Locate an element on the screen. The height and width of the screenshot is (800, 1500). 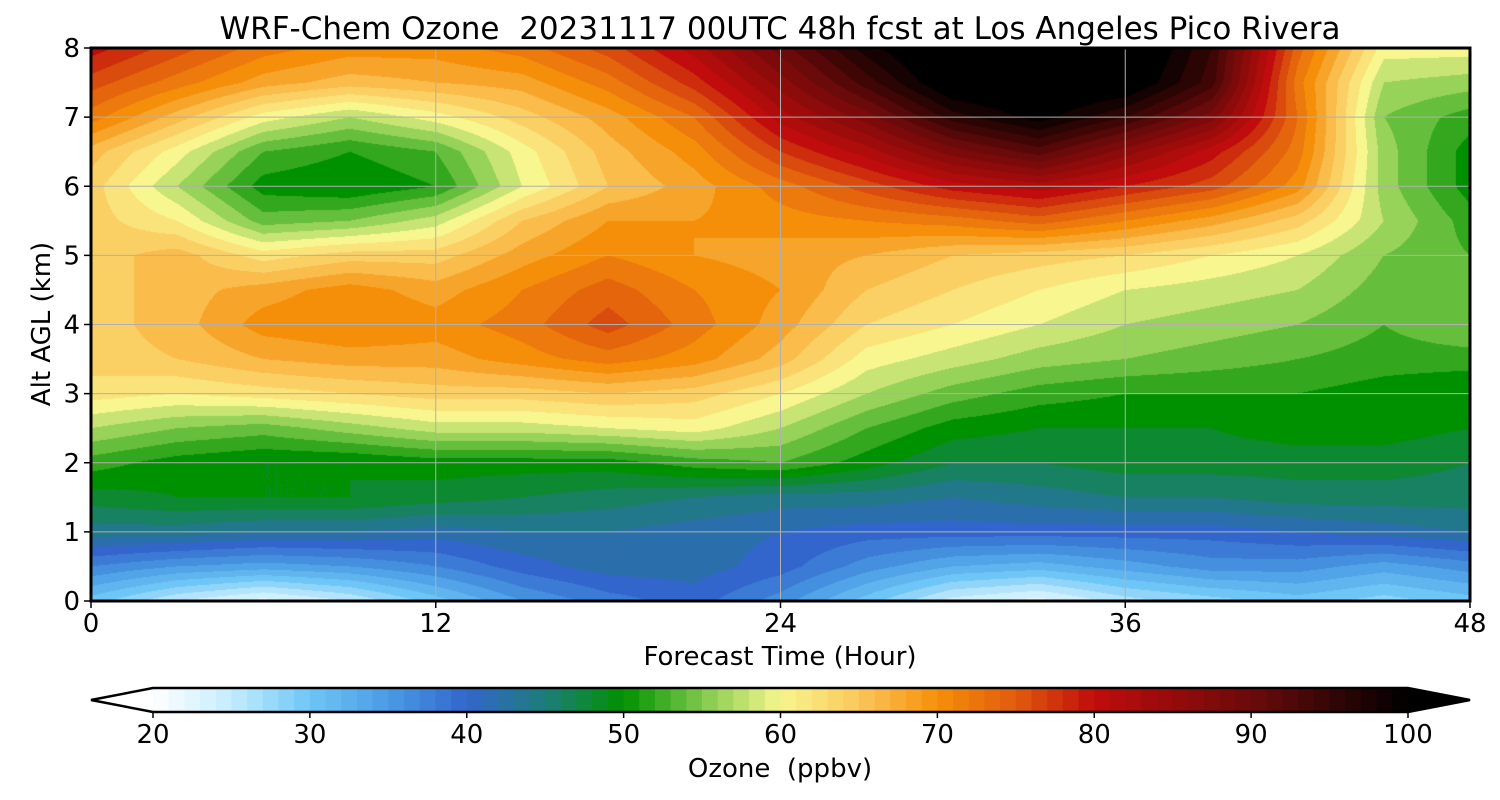
colorbar-tick-label: 20 is located at coordinates (152, 735).